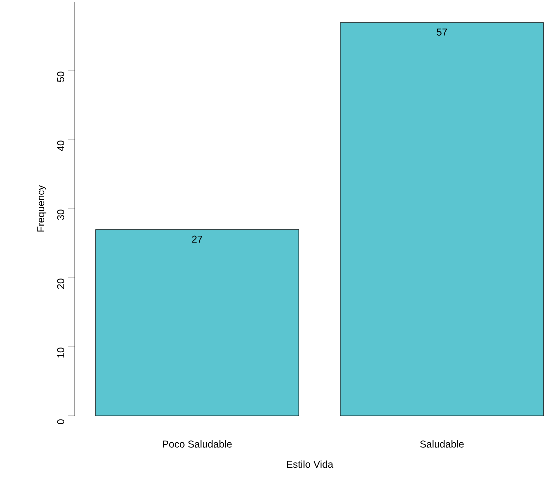 Image resolution: width=552 pixels, height=488 pixels. What do you see at coordinates (60, 215) in the screenshot?
I see `y-tick-label: 30` at bounding box center [60, 215].